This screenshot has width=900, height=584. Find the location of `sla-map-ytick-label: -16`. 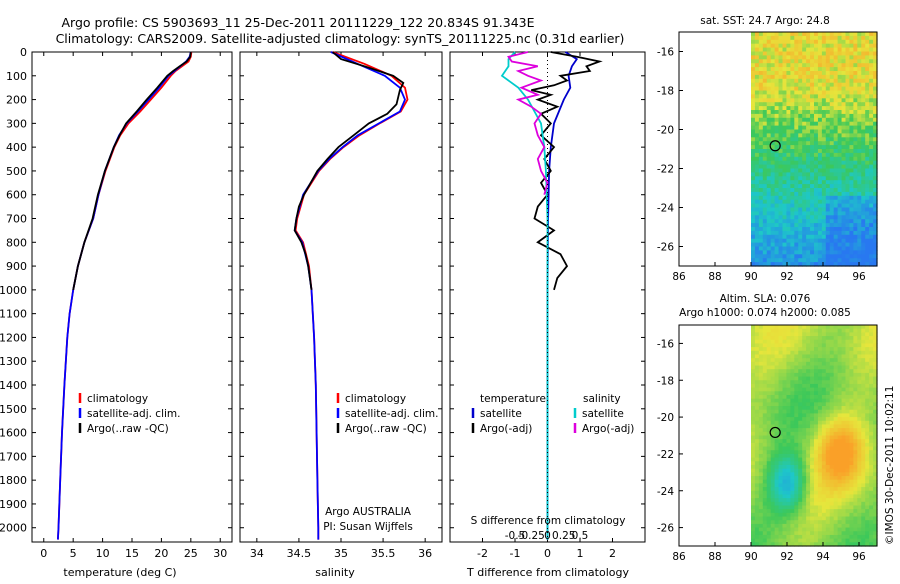

sla-map-ytick-label: -16 is located at coordinates (665, 344).